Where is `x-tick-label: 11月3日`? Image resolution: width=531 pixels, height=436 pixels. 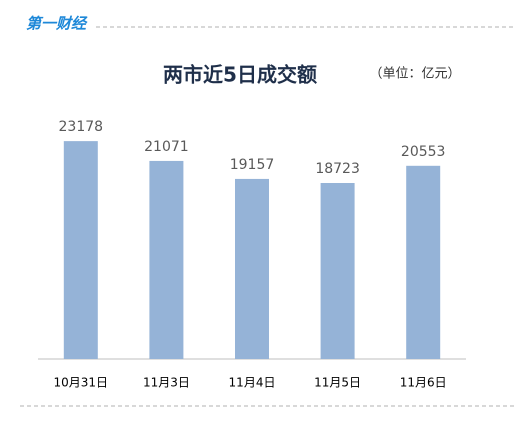 x-tick-label: 11月3日 is located at coordinates (166, 383).